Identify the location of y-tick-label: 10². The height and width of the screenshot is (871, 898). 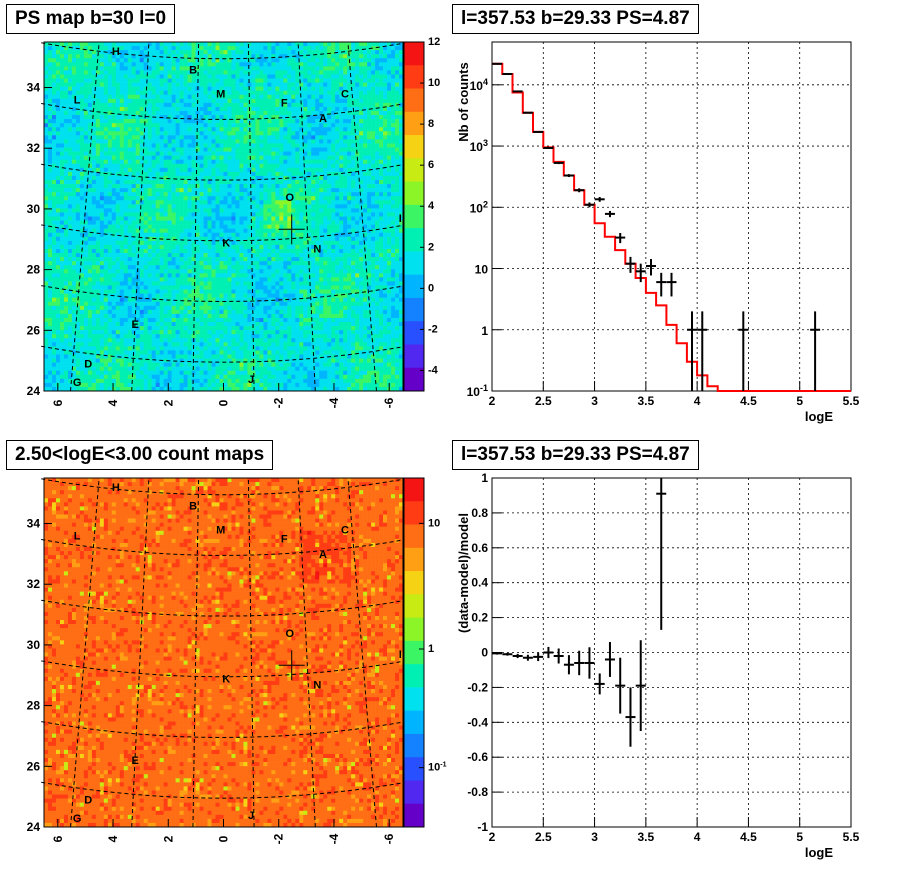
(479, 207).